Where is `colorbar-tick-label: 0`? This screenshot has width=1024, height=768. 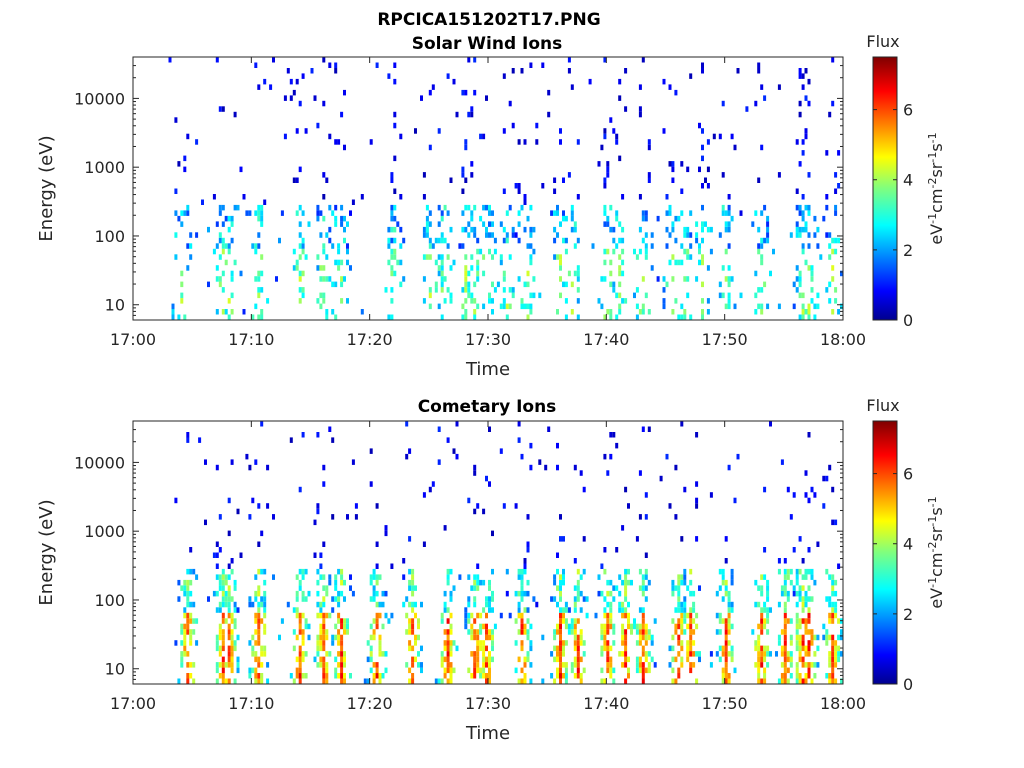
colorbar-tick-label: 0 is located at coordinates (908, 684).